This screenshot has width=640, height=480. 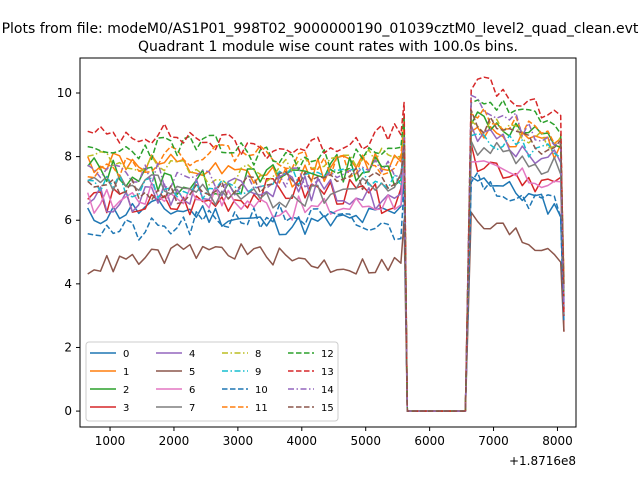 What do you see at coordinates (192, 372) in the screenshot?
I see `legend-label-5: 5` at bounding box center [192, 372].